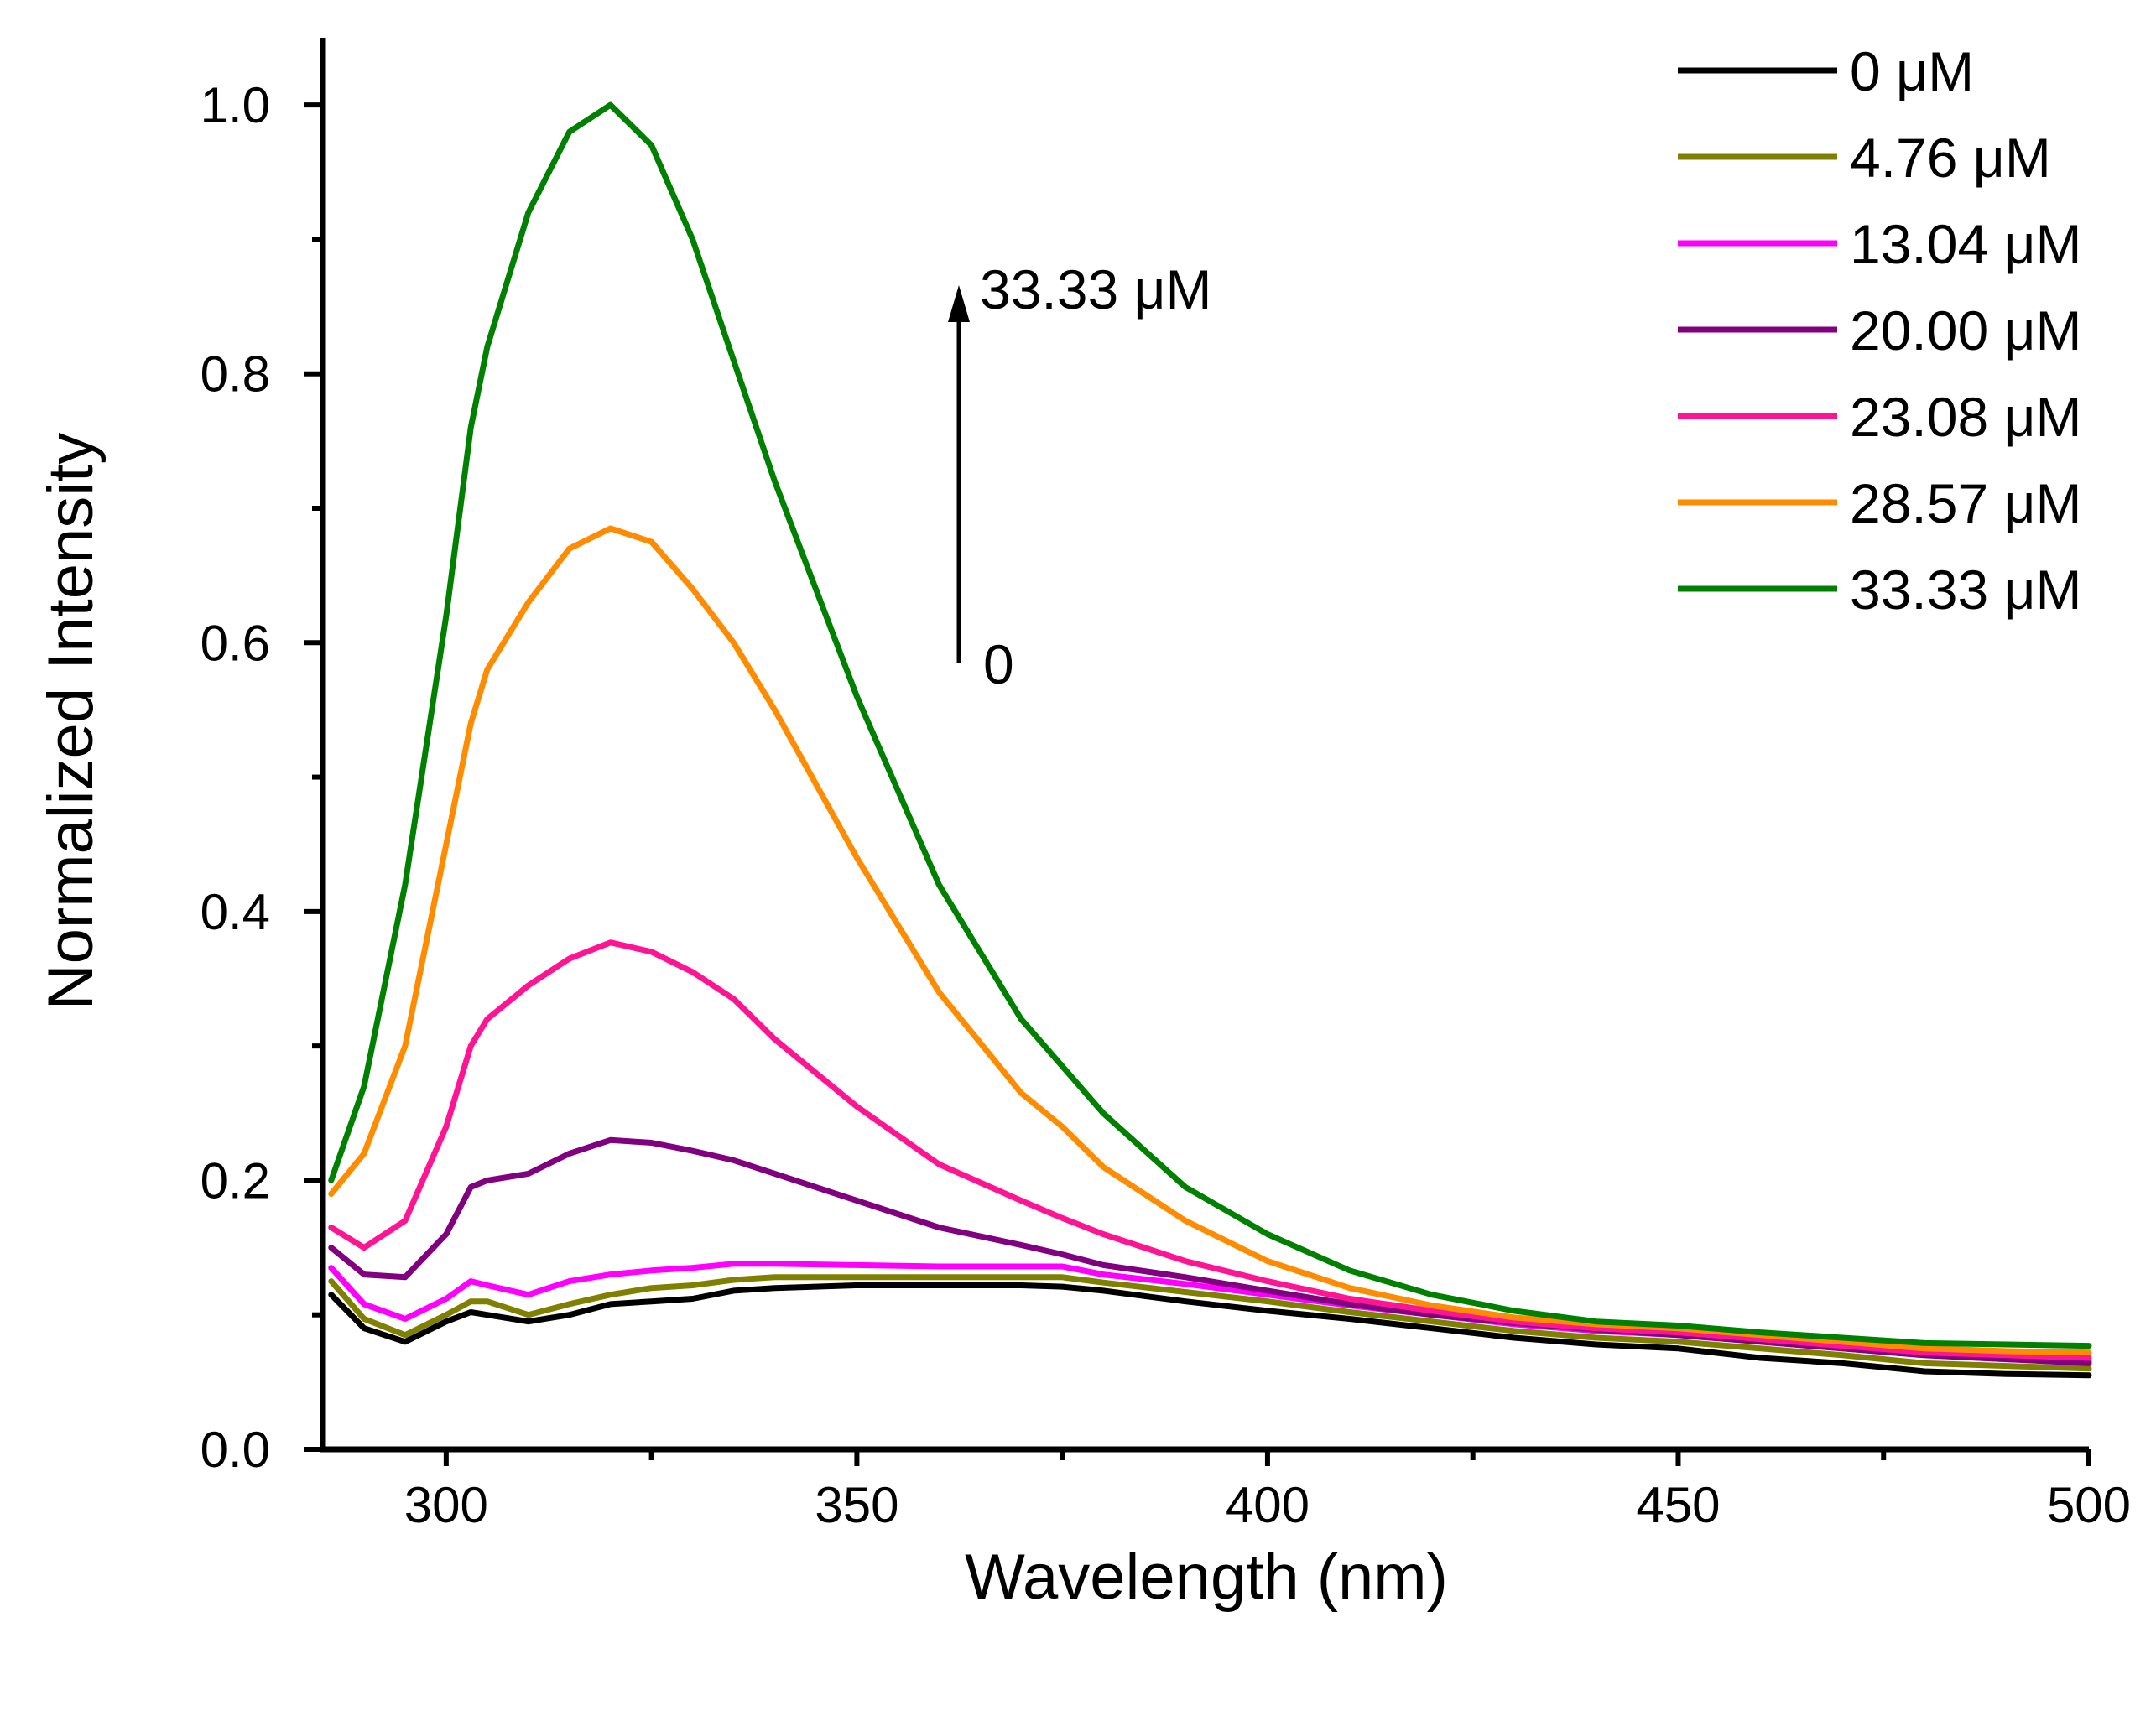 The width and height of the screenshot is (2156, 1716). I want to click on x-ticks: 300 350 400 450 500, so click(1267, 1491).